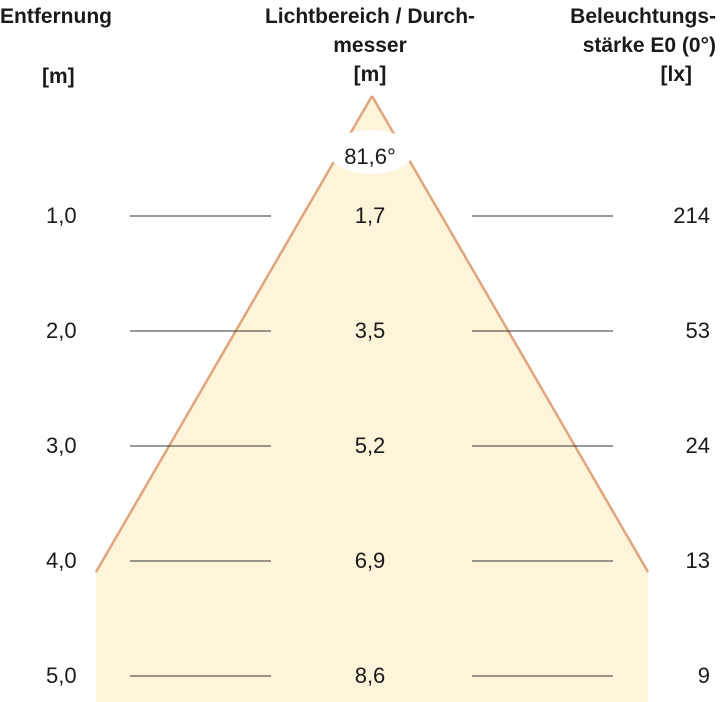 This screenshot has width=720, height=702. I want to click on distance-header-unit: [m], so click(58, 76).